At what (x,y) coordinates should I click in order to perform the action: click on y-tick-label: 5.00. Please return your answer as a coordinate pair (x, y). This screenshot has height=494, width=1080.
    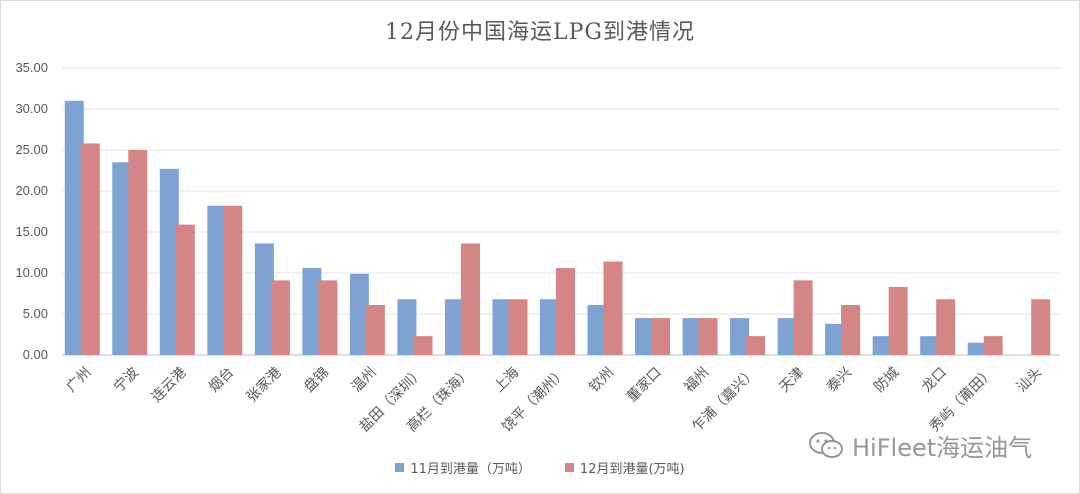
    Looking at the image, I should click on (35, 313).